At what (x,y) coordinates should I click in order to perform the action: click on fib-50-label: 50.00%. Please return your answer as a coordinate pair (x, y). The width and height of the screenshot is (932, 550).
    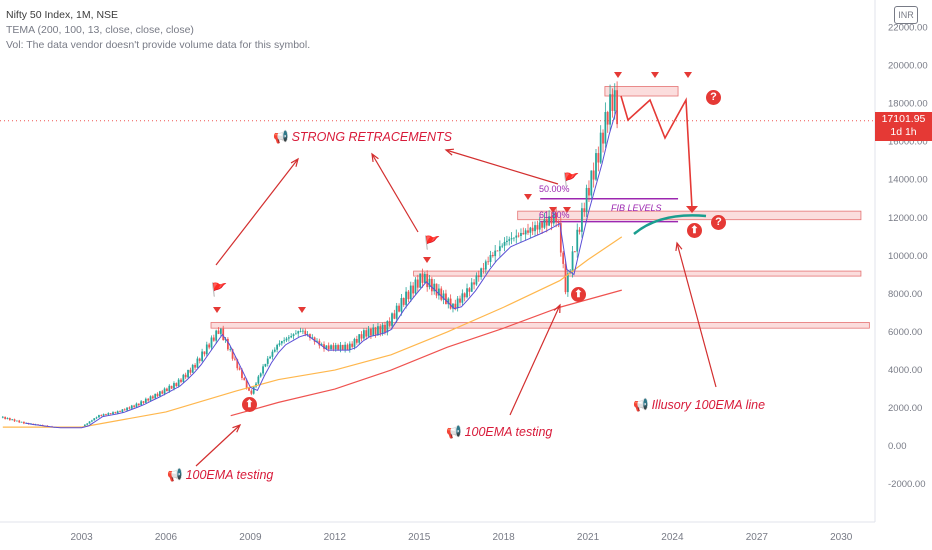
    Looking at the image, I should click on (554, 189).